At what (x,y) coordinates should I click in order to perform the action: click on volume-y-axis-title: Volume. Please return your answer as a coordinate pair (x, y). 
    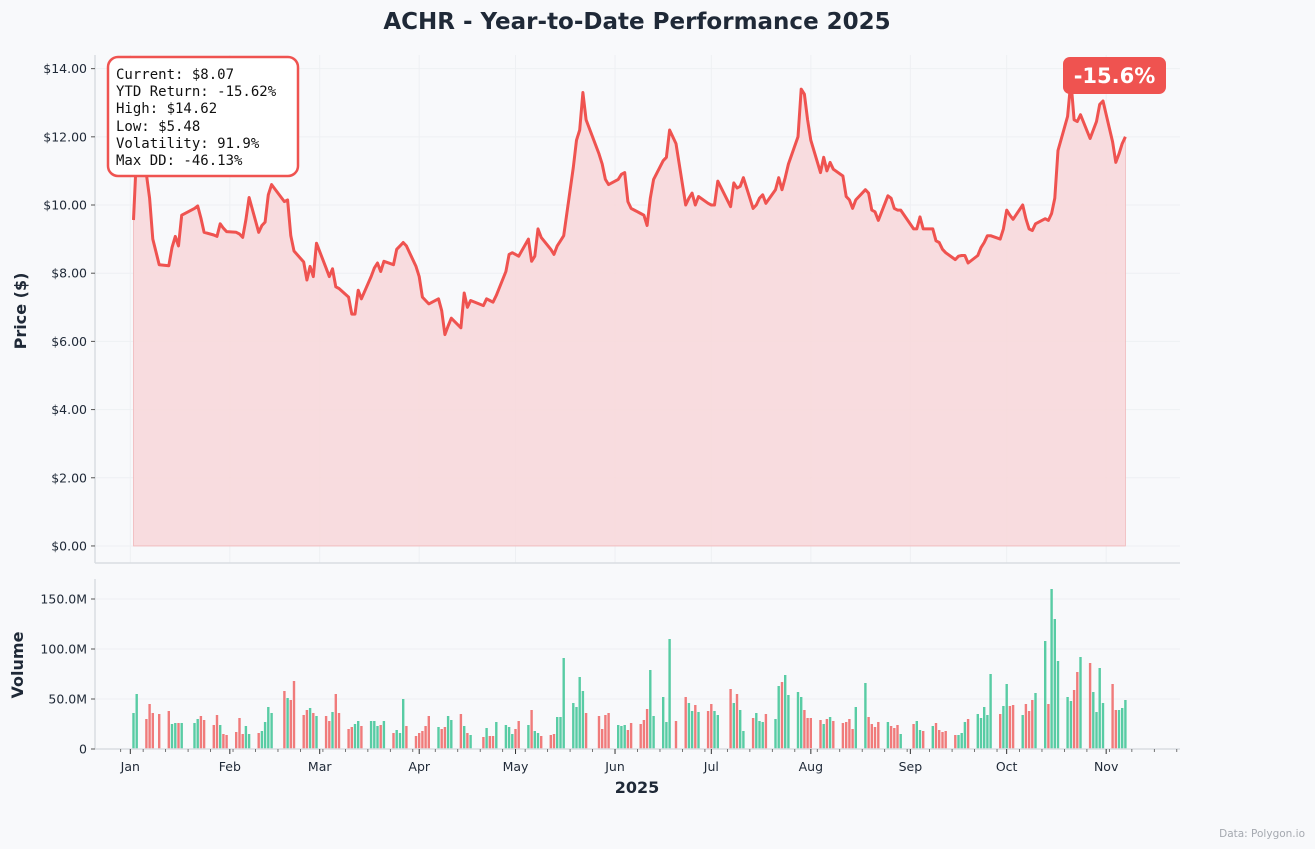
    Looking at the image, I should click on (17, 664).